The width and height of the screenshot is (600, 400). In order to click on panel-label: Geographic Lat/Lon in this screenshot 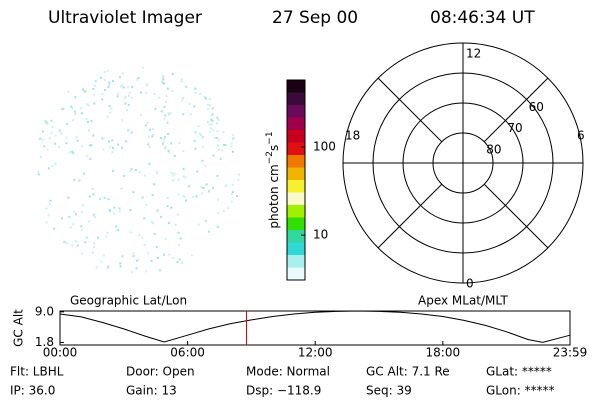, I will do `click(128, 301)`.